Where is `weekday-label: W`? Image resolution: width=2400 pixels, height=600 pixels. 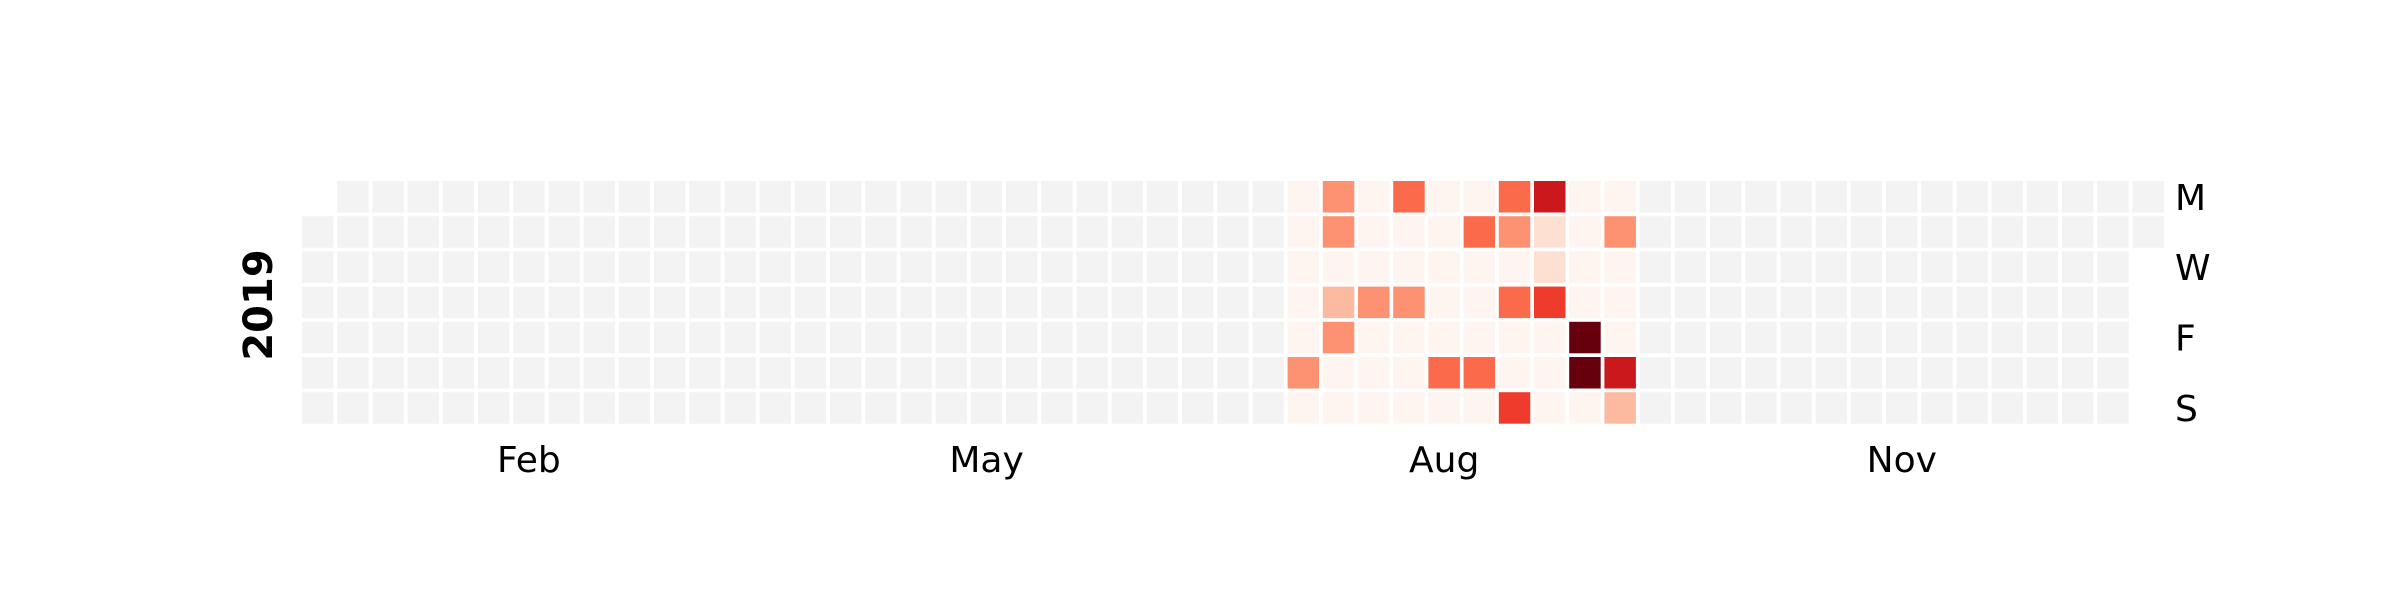 weekday-label: W is located at coordinates (2193, 268).